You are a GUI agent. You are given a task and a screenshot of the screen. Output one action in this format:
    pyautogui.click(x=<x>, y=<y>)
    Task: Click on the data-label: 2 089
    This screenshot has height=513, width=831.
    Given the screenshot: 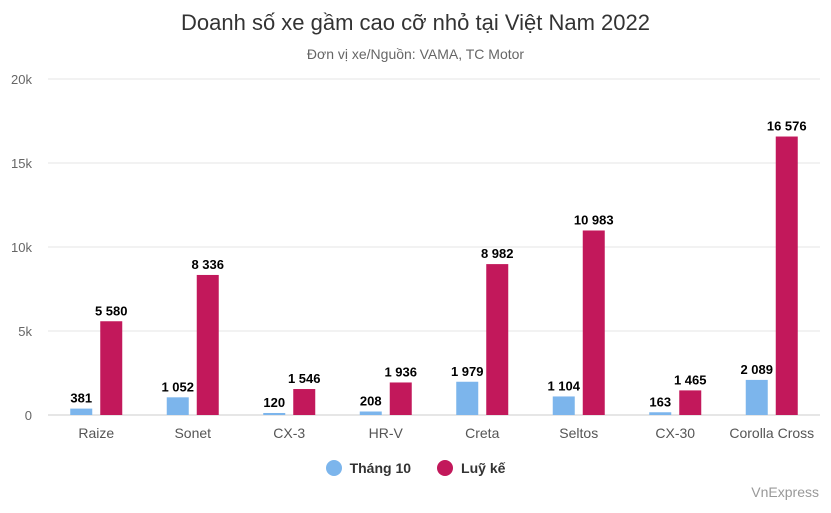 What is the action you would take?
    pyautogui.click(x=756, y=369)
    